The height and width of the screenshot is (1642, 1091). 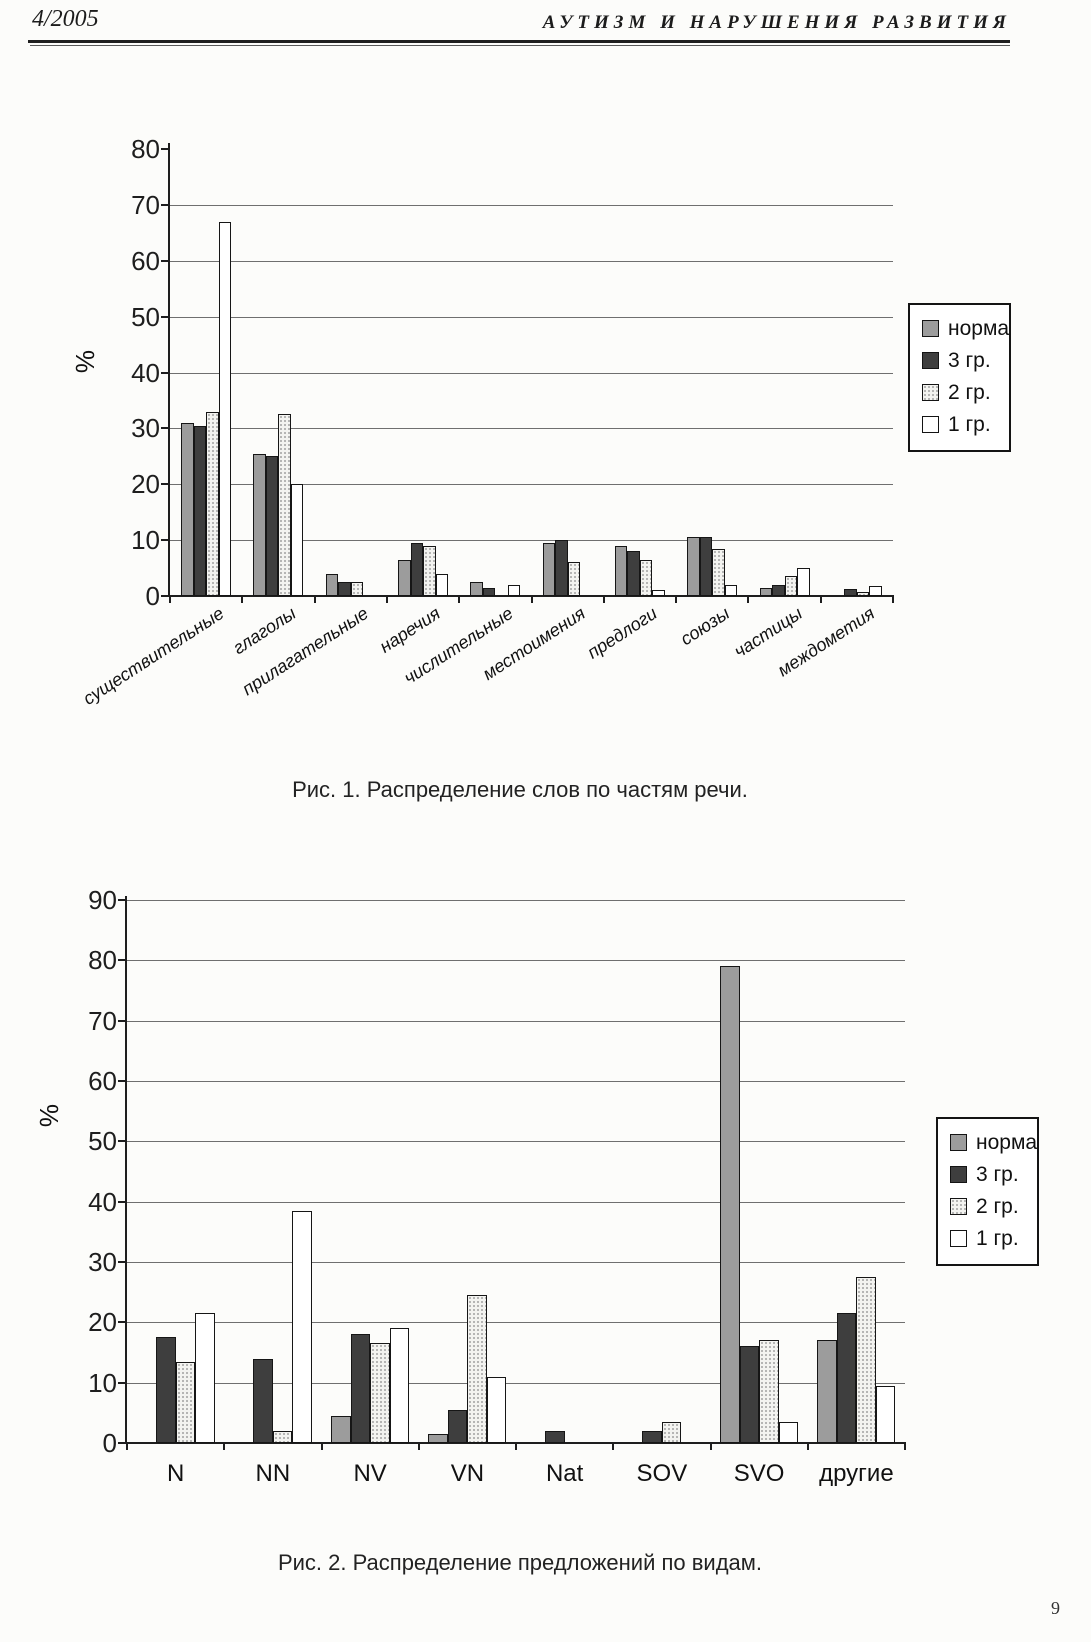 What do you see at coordinates (380, 1393) in the screenshot?
I see `bar-NV-2 гр.` at bounding box center [380, 1393].